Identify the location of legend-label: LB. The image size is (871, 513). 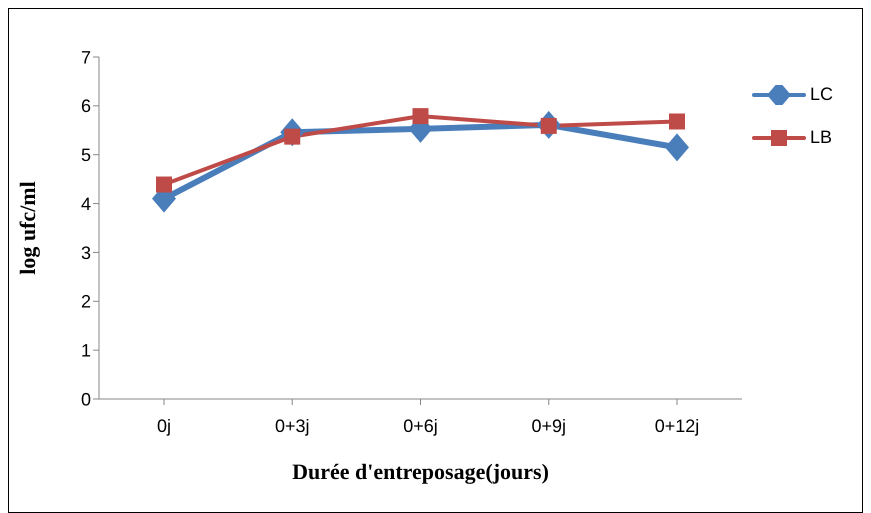
(821, 137).